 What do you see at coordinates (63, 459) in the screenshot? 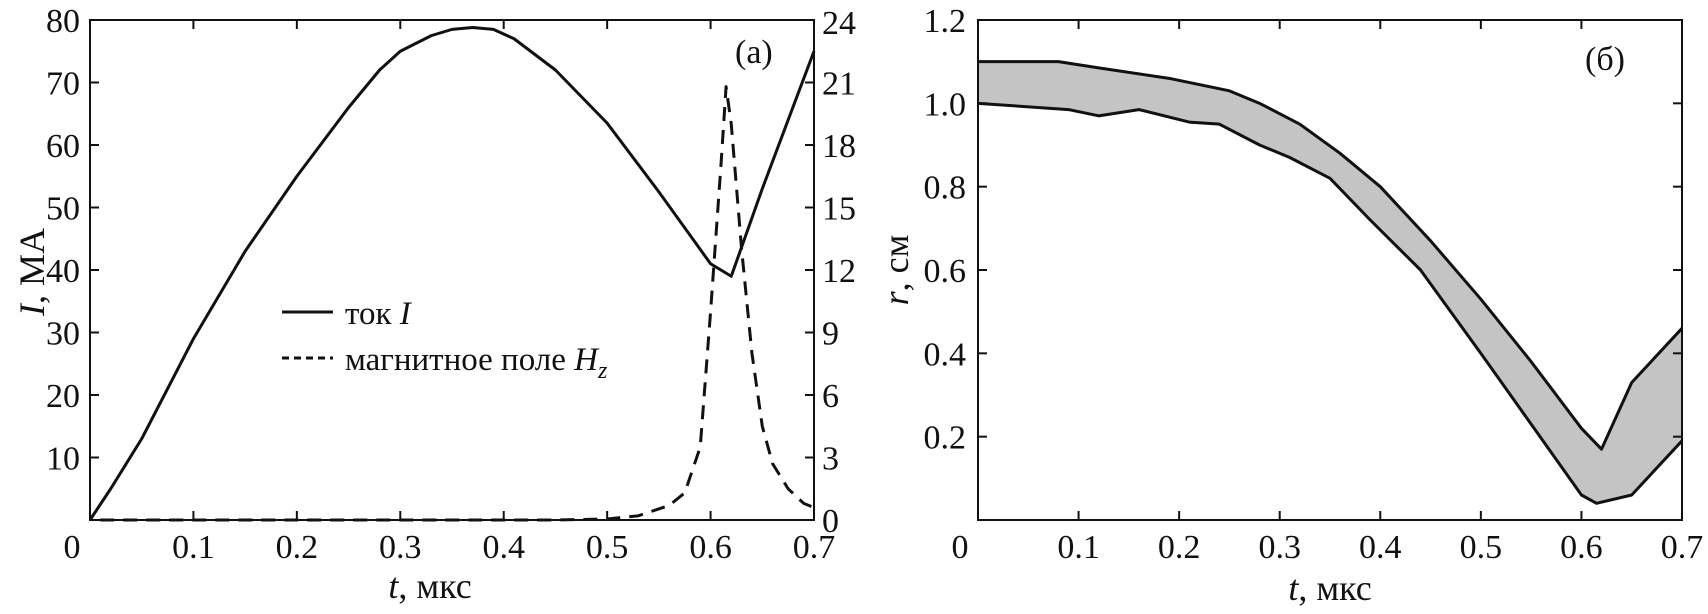
I see `panel-a-y-tick-label: 10` at bounding box center [63, 459].